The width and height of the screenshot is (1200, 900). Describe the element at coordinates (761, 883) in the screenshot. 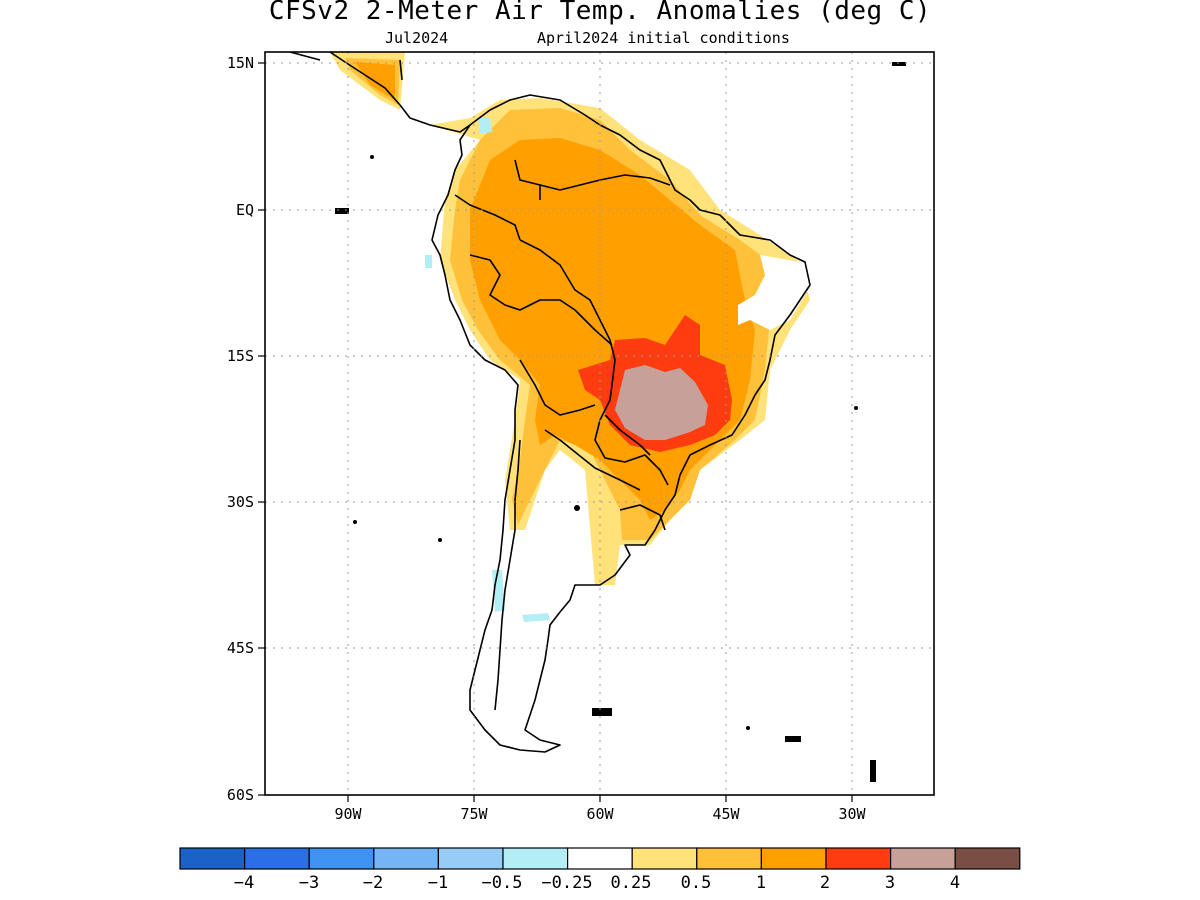

I see `colorbar-label: 1` at that location.